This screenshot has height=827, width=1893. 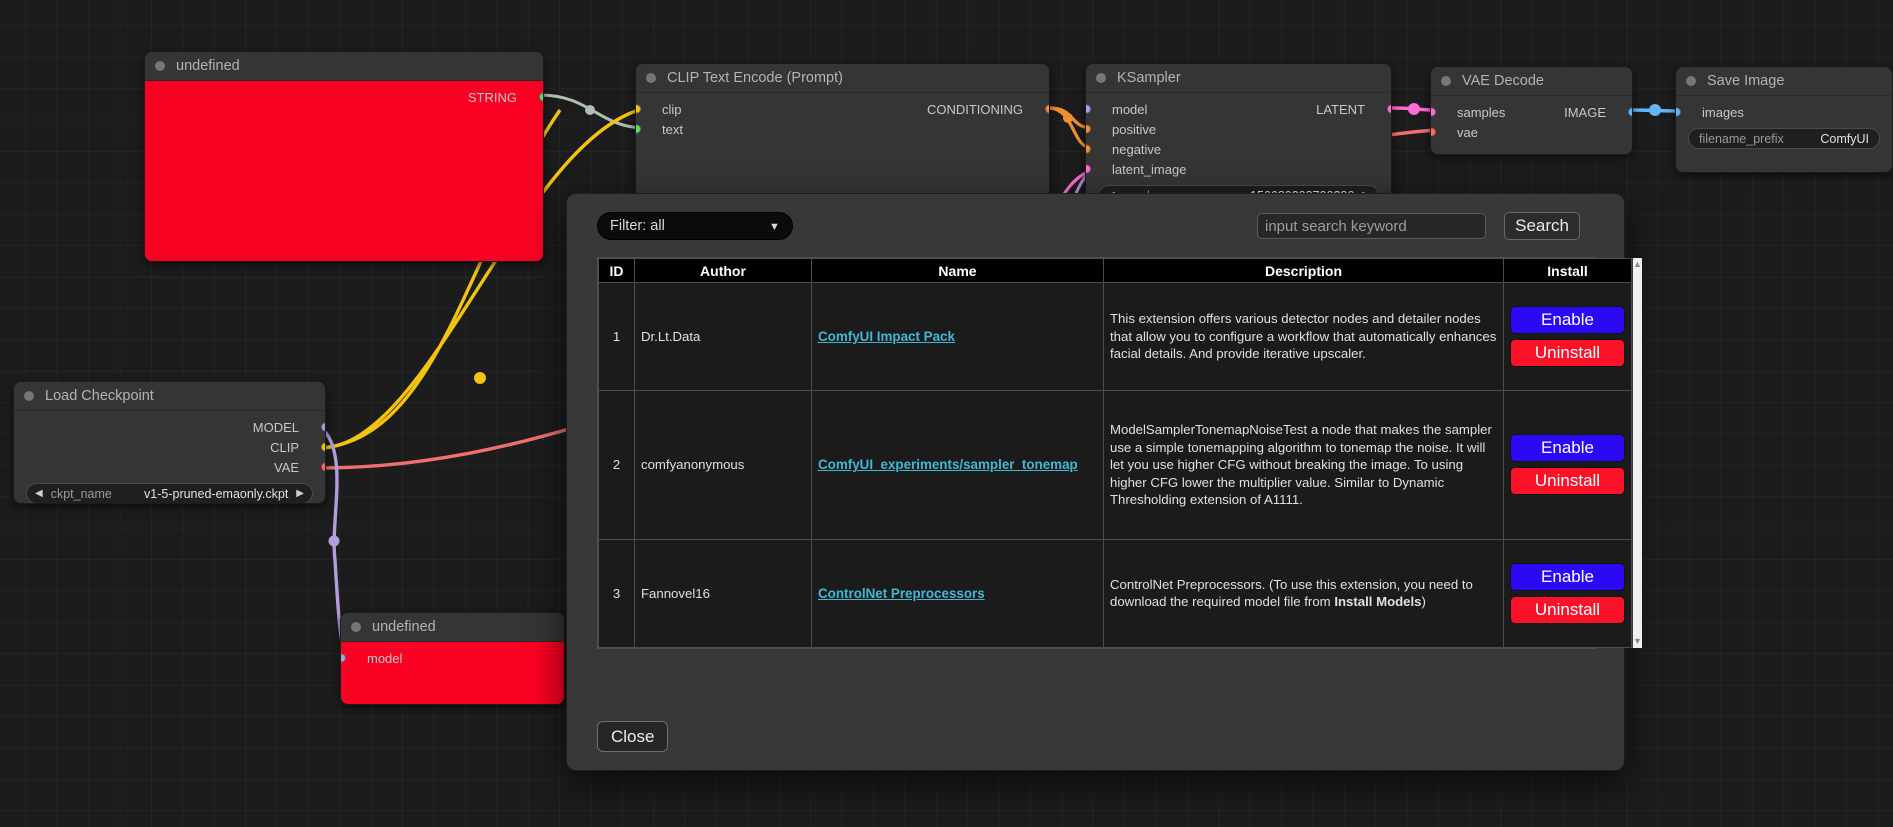 I want to click on node-input-slot-negative: negative, so click(x=1238, y=149).